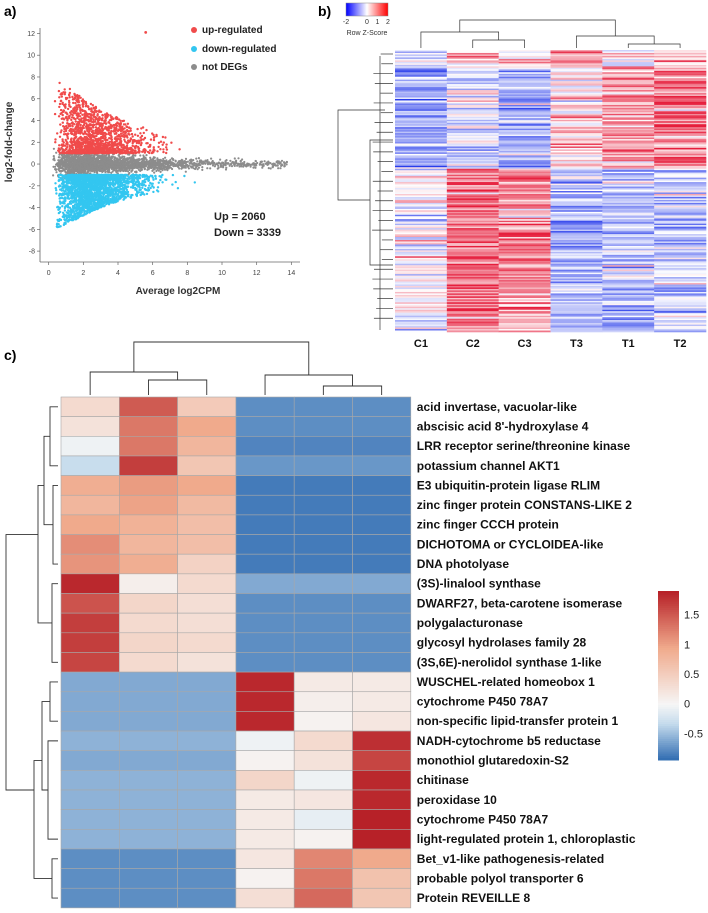 This screenshot has width=708, height=913. What do you see at coordinates (170, 130) in the screenshot?
I see `ma-points` at bounding box center [170, 130].